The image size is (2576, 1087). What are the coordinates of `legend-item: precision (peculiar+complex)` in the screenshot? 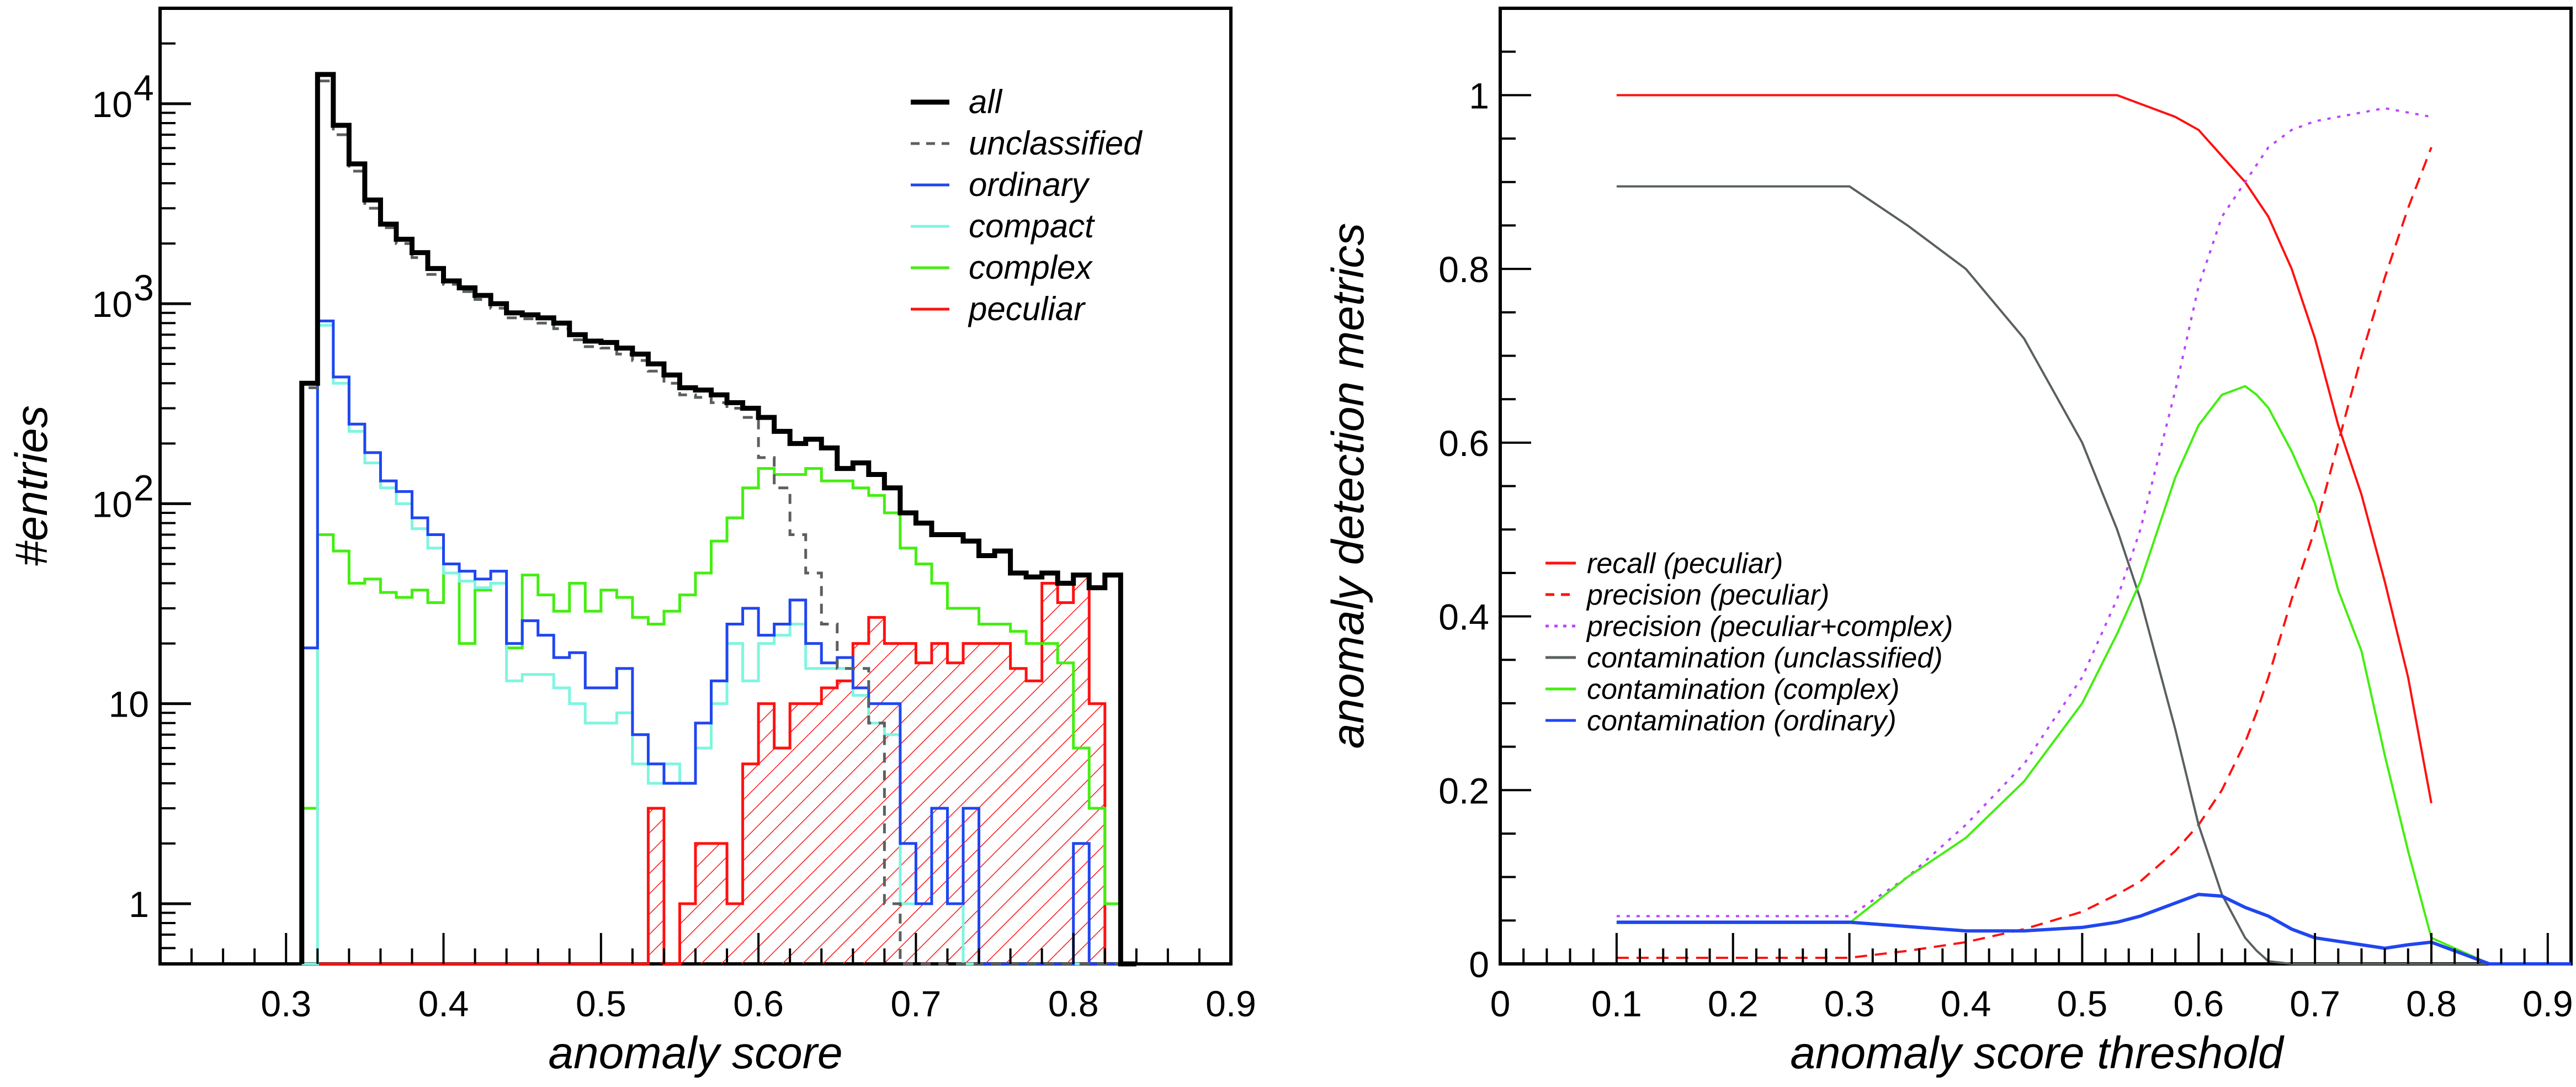 It's located at (1749, 627).